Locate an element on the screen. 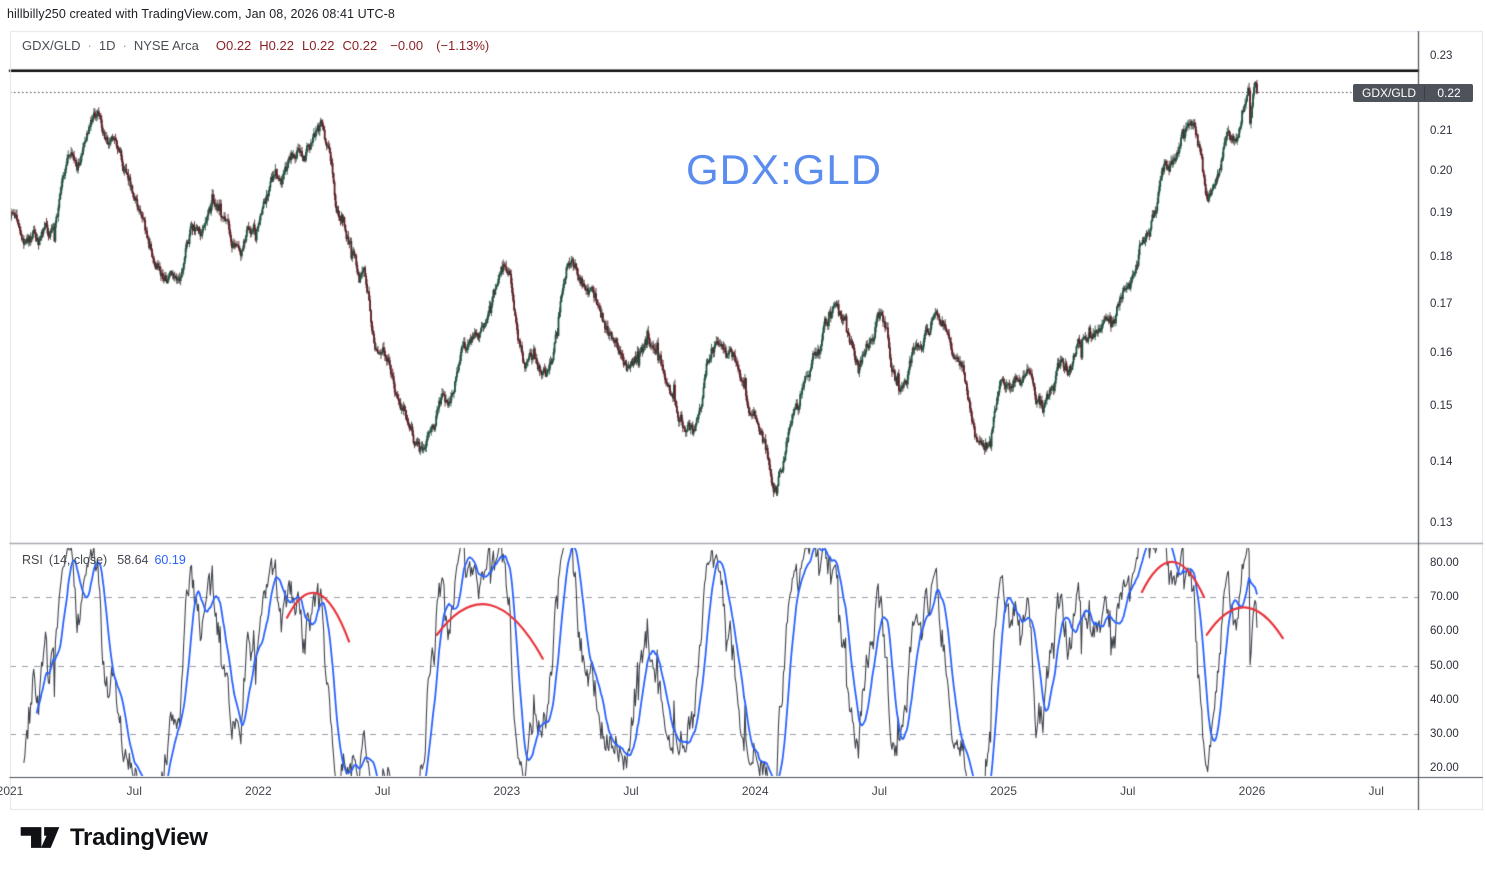 The image size is (1486, 872). tradingview-logo-text: TradingView is located at coordinates (139, 837).